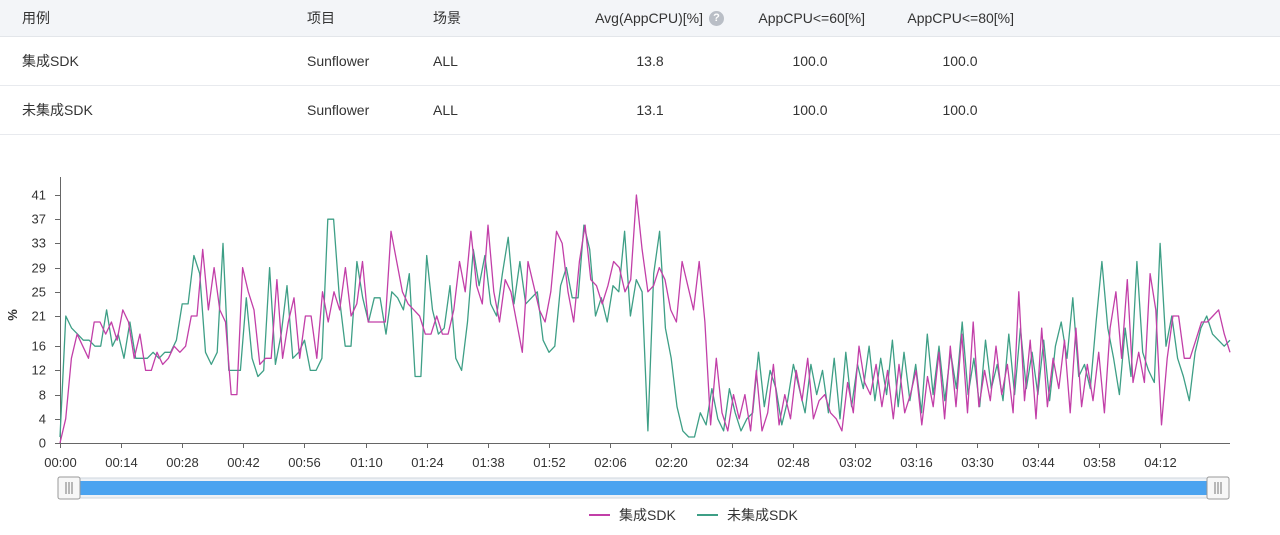 Image resolution: width=1280 pixels, height=535 pixels. What do you see at coordinates (39, 370) in the screenshot?
I see `y-tick-label: 12` at bounding box center [39, 370].